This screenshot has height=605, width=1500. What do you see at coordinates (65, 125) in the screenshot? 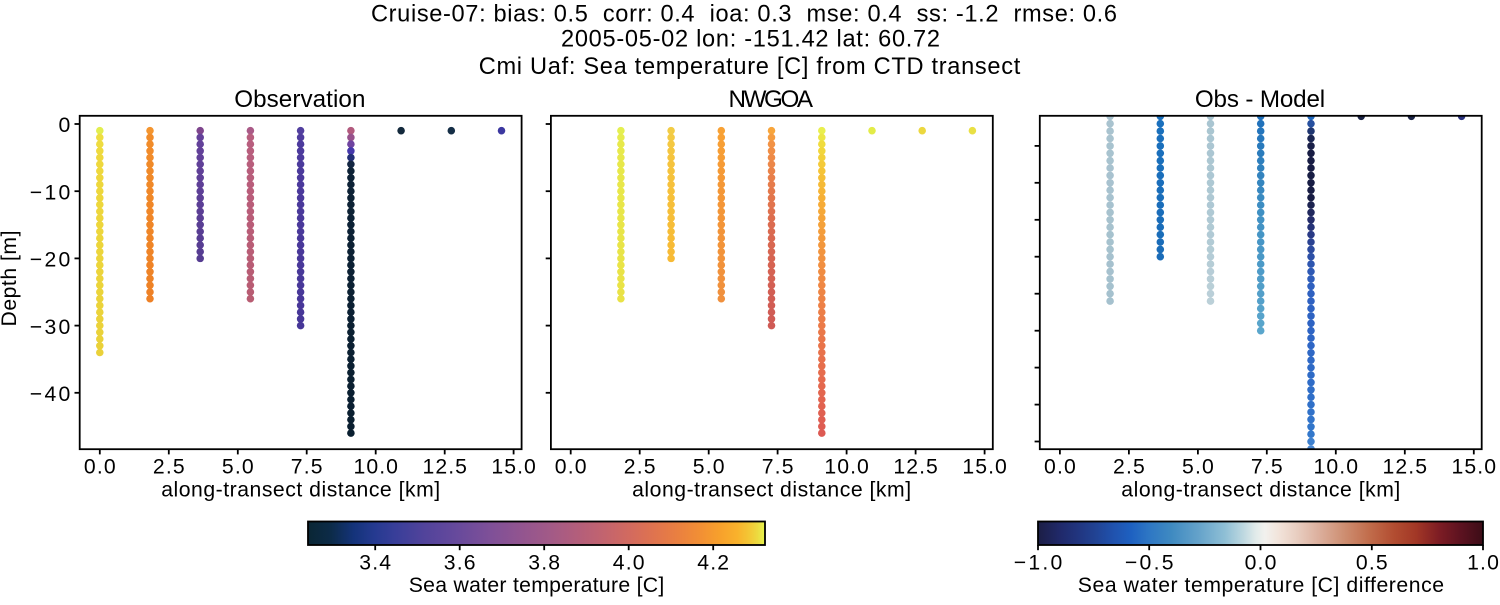
I see `svg-text: 0` at bounding box center [65, 125].